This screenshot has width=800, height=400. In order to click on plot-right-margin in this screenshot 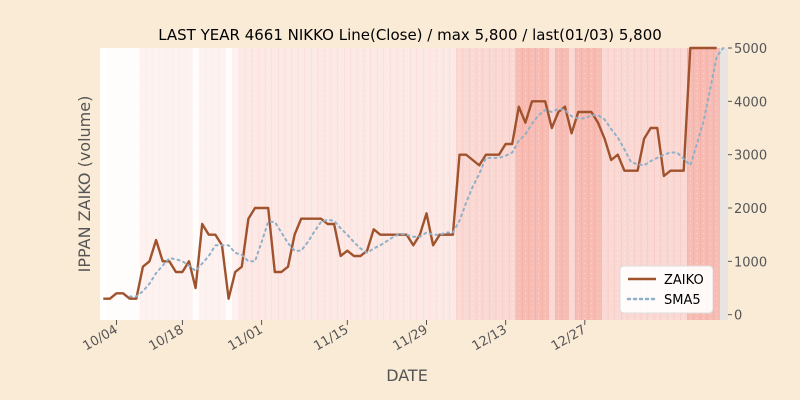, I will do `click(724, 184)`.